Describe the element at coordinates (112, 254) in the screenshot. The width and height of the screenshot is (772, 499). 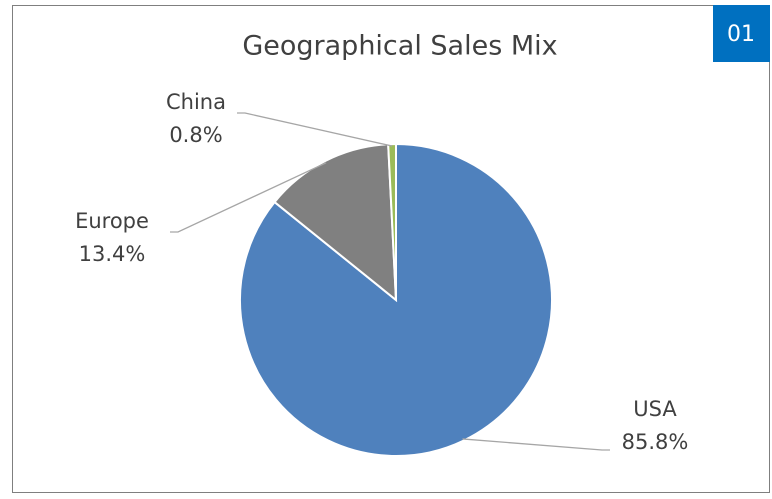
I see `value-label: 13.4%` at that location.